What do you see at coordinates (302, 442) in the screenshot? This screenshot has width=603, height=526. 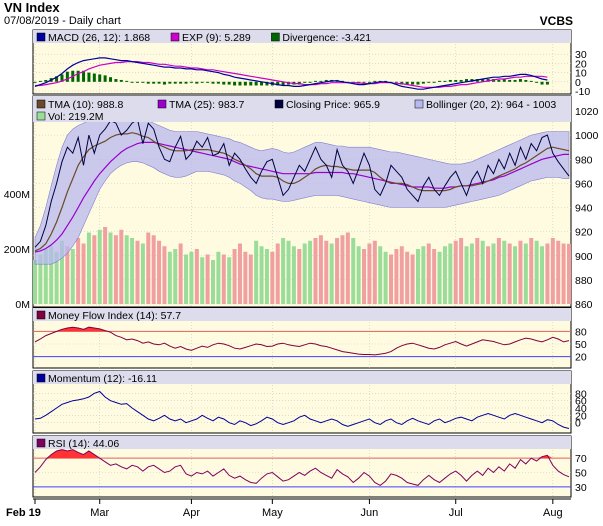 I see `rsi-legend-bar` at bounding box center [302, 442].